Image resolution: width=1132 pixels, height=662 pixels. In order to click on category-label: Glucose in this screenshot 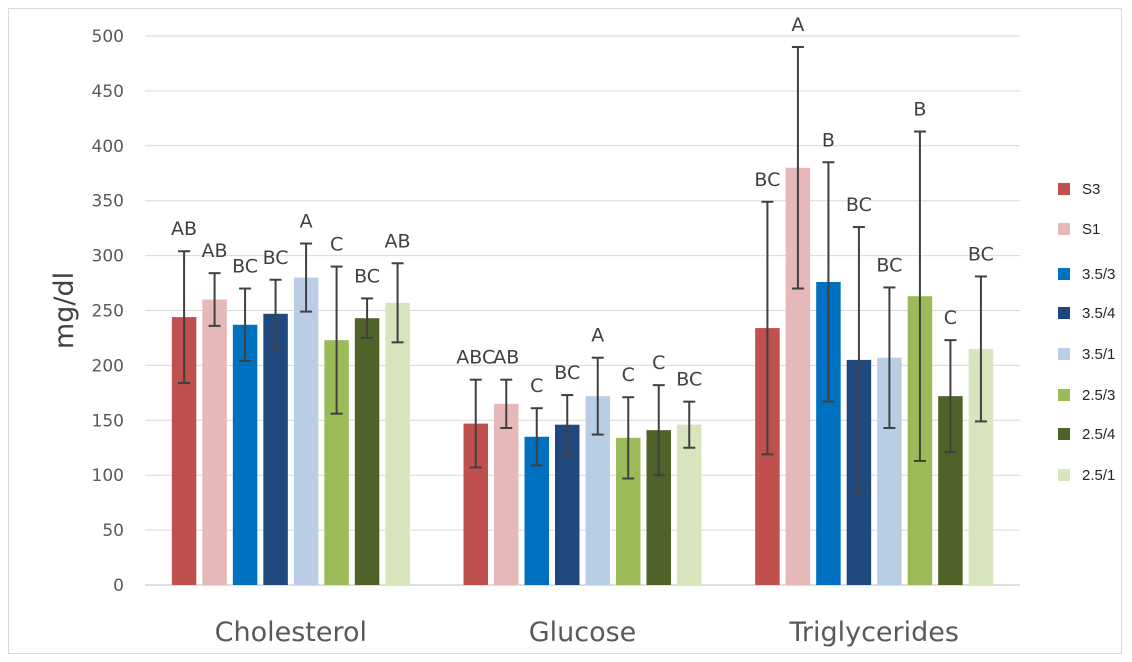, I will do `click(583, 632)`.